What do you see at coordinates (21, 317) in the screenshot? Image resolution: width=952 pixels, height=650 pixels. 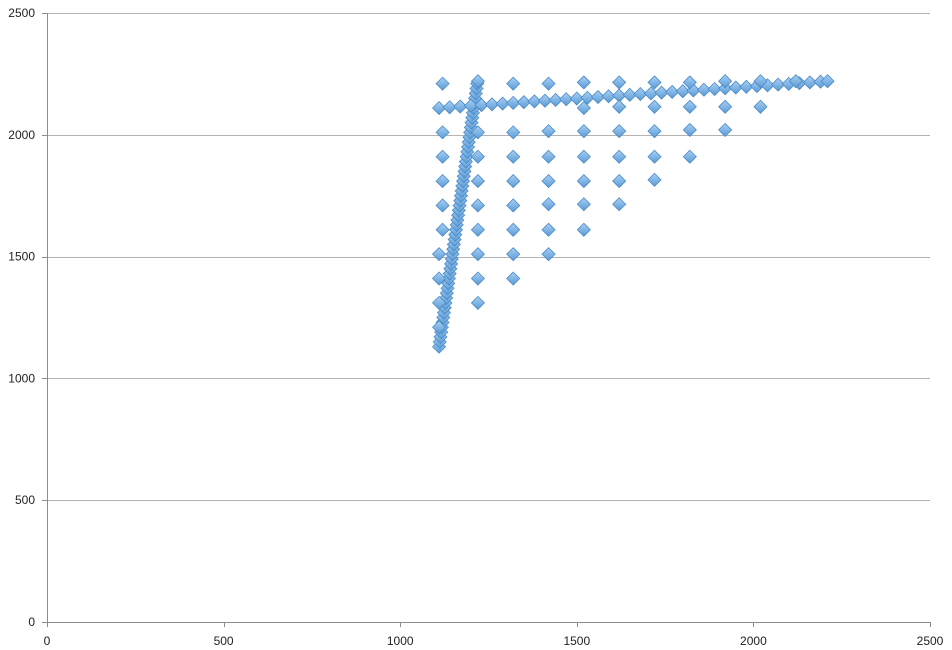 I see `y-tick-labels: 0 500 1000 1500 2000 2500` at bounding box center [21, 317].